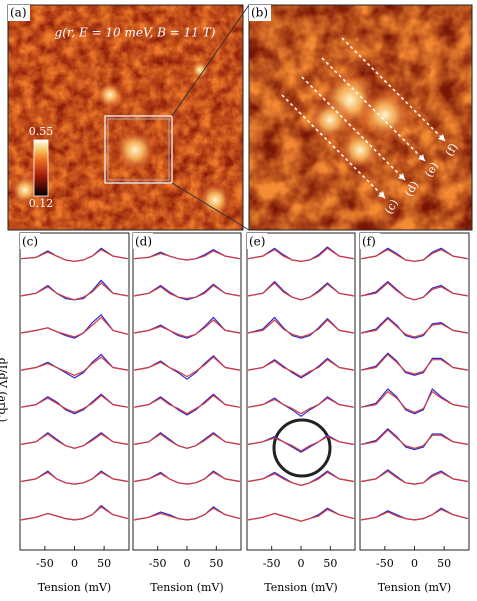  I want to click on cut-arrows, so click(363, 118).